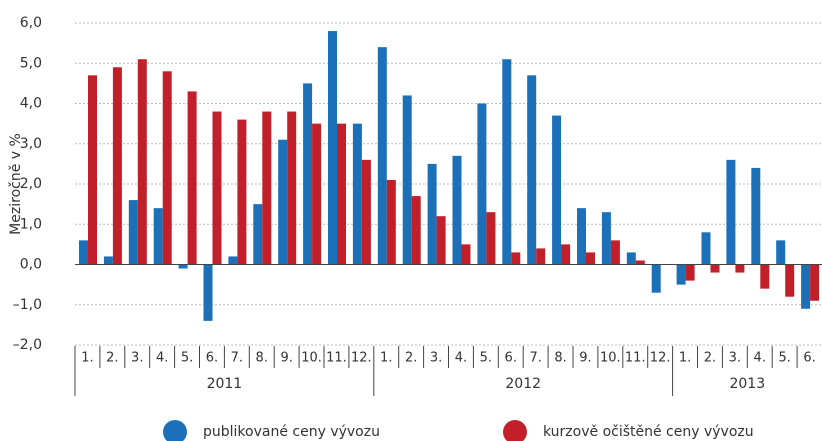  What do you see at coordinates (27, 305) in the screenshot?
I see `y-tick-label: –1,0` at bounding box center [27, 305].